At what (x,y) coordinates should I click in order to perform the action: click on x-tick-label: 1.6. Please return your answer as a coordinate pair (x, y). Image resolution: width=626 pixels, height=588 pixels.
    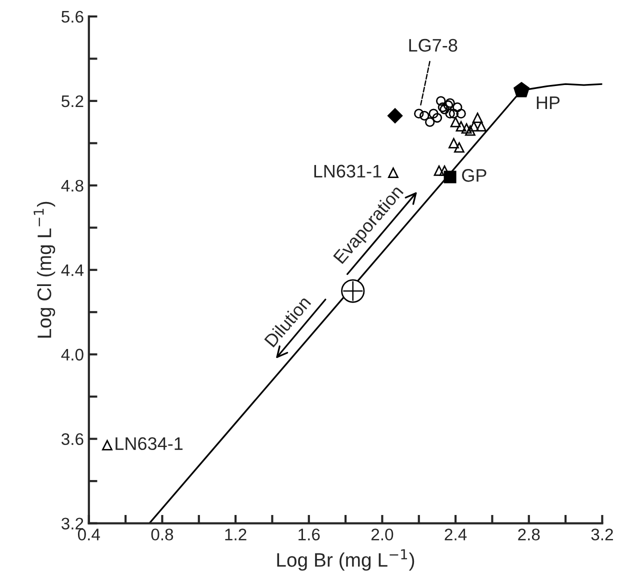
    Looking at the image, I should click on (309, 534).